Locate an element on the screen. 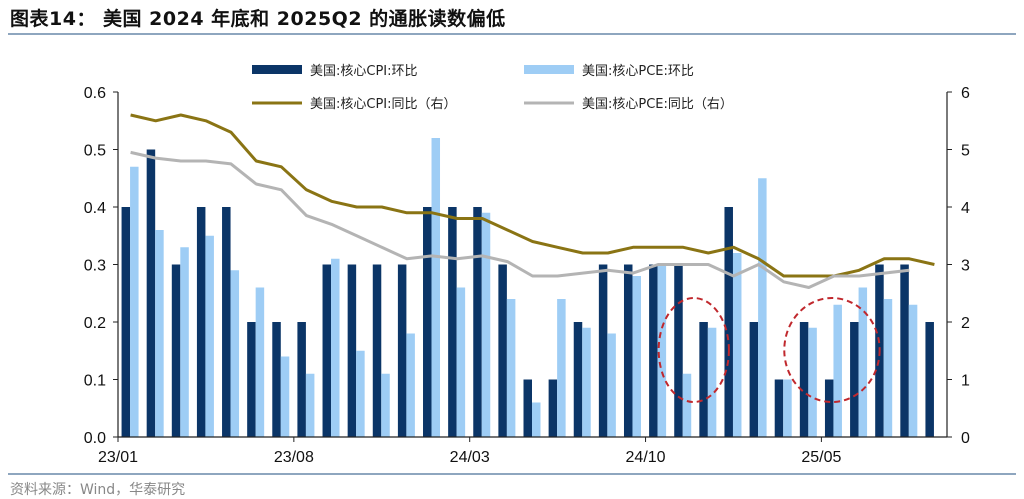 Image resolution: width=1024 pixels, height=499 pixels. title-divider is located at coordinates (512, 34).